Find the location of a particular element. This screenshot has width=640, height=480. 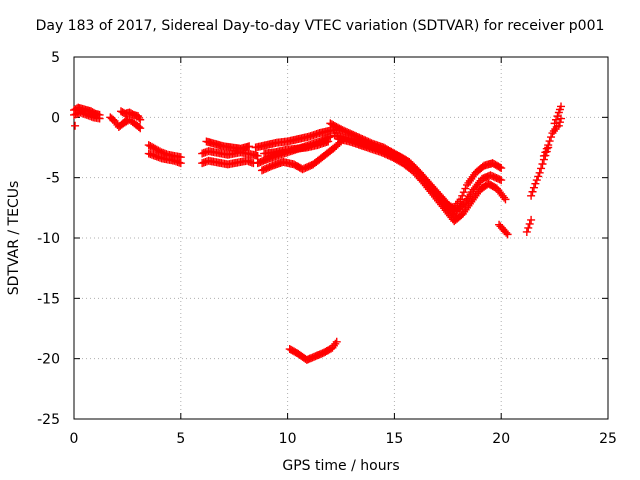

y-tick-label: -5 is located at coordinates (53, 179).